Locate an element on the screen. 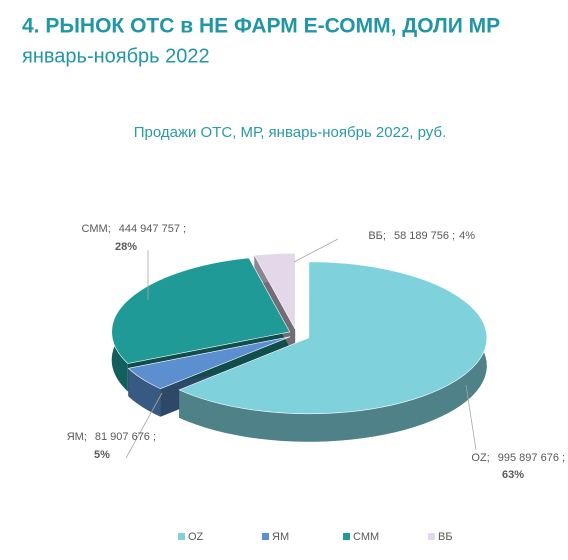 The height and width of the screenshot is (560, 568). label-part: 995 897 676 is located at coordinates (528, 458).